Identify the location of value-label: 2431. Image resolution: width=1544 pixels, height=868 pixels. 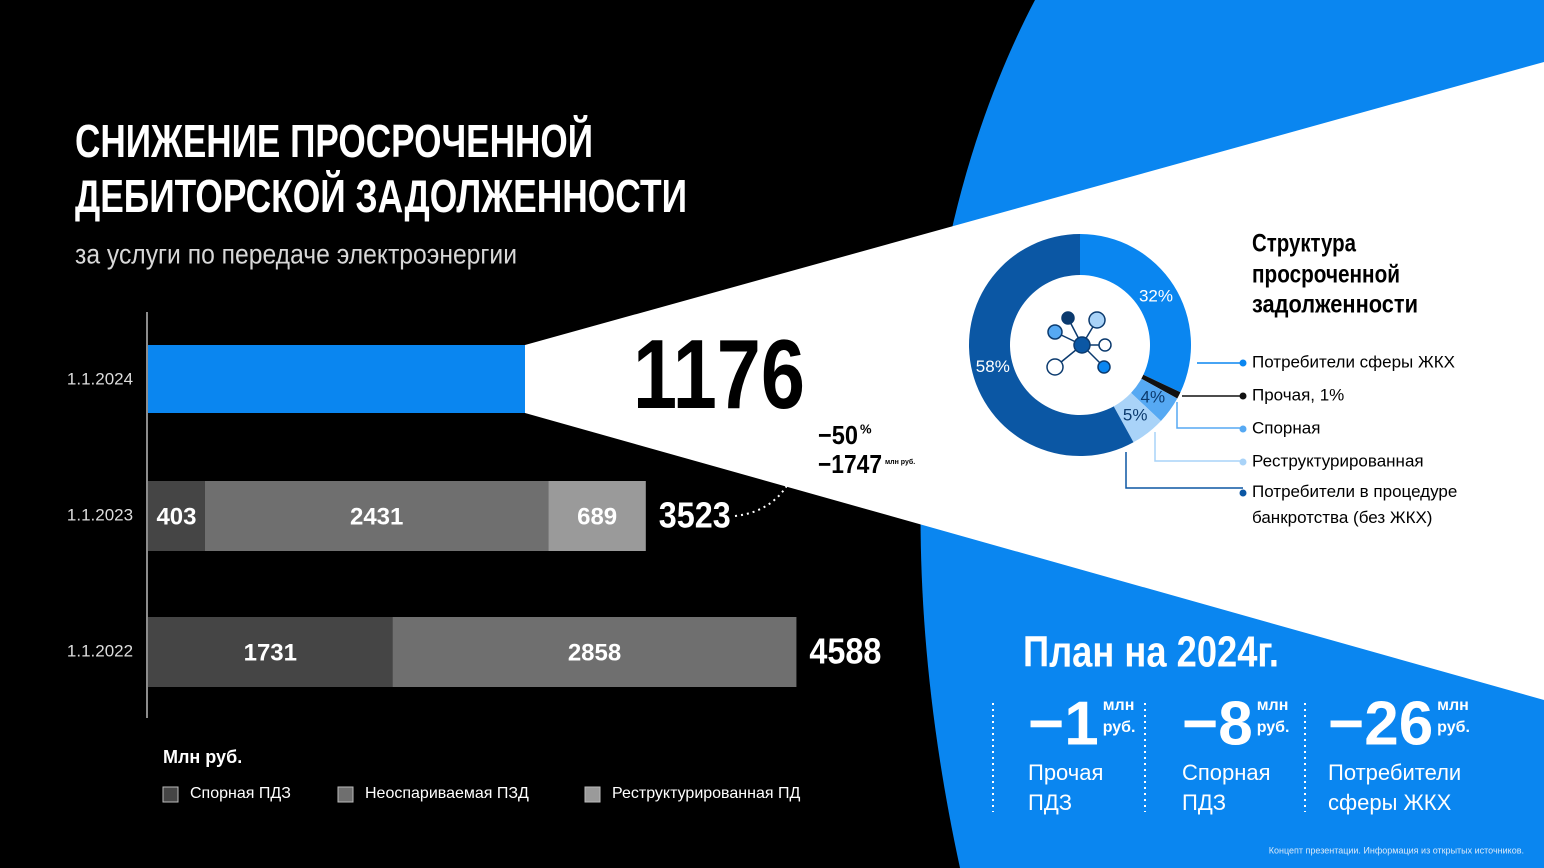
(376, 516).